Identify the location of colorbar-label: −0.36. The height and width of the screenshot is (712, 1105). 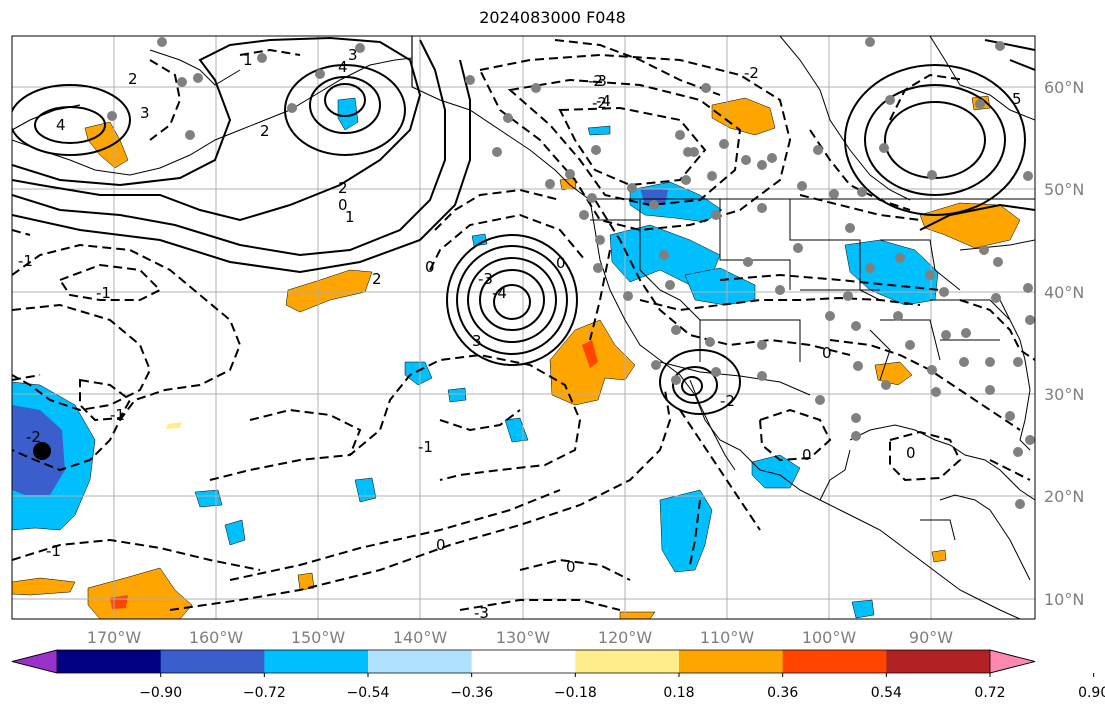
(471, 693).